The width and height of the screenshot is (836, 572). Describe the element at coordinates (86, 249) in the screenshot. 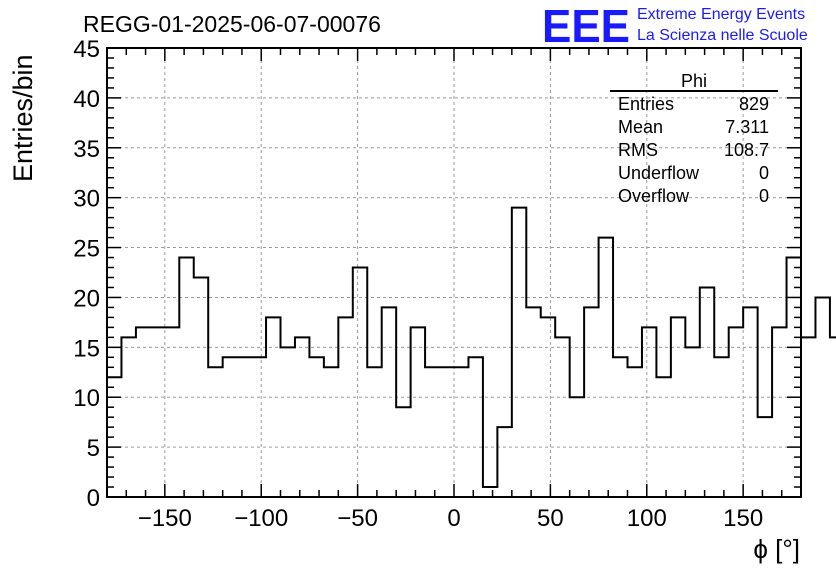

I see `y-tick-label: 25` at that location.